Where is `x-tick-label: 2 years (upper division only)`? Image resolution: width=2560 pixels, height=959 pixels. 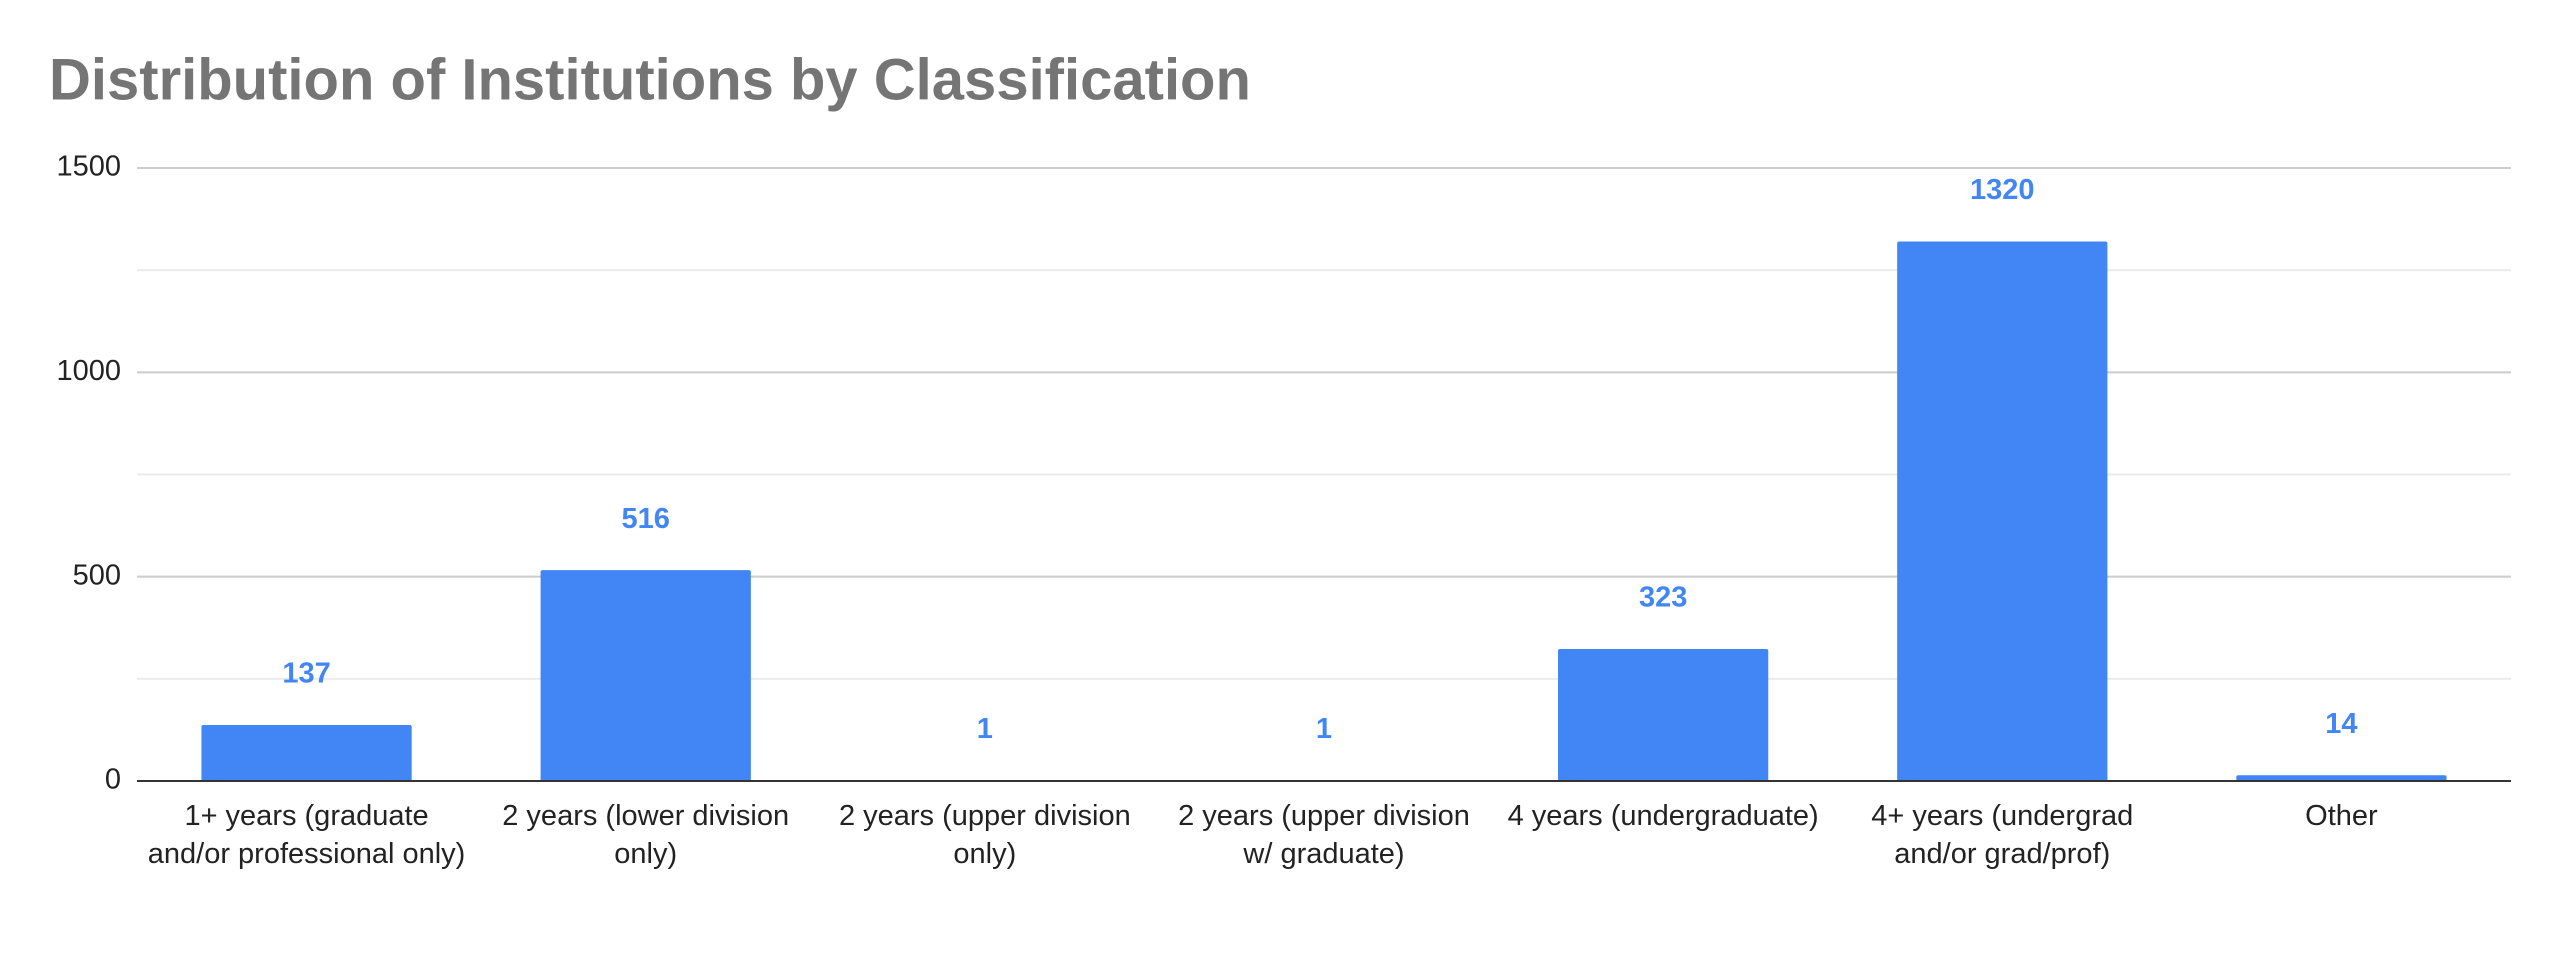
x-tick-label: 2 years (upper division only) is located at coordinates (984, 835).